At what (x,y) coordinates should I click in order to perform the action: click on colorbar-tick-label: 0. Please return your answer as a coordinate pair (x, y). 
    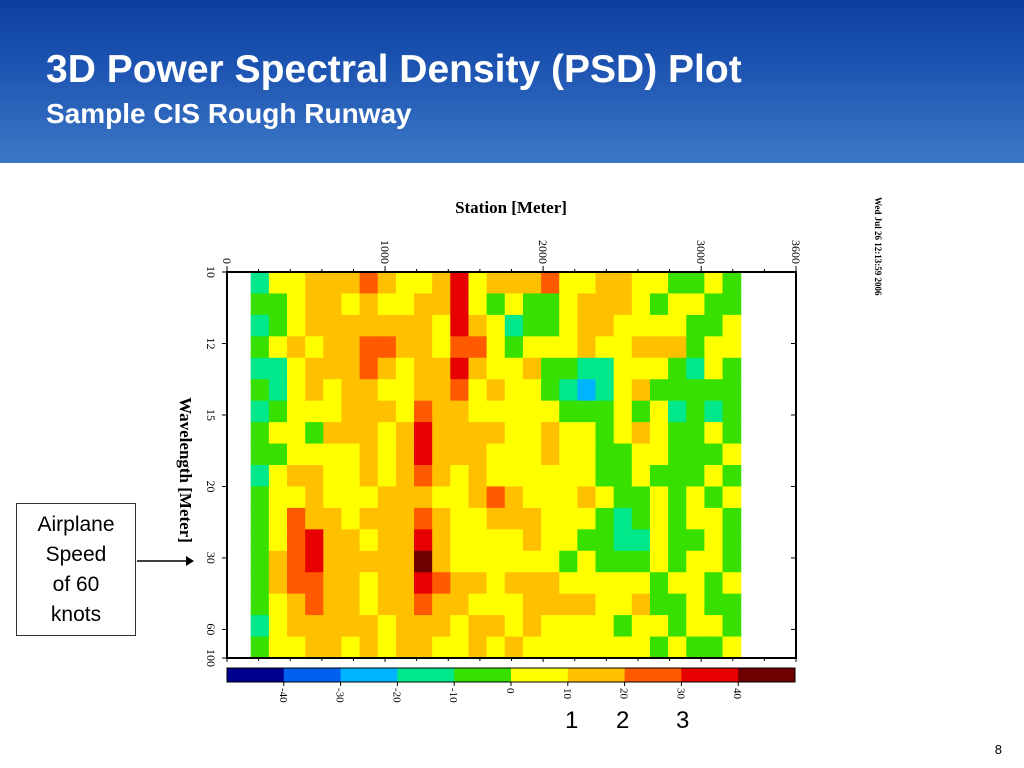
    Looking at the image, I should click on (510, 691).